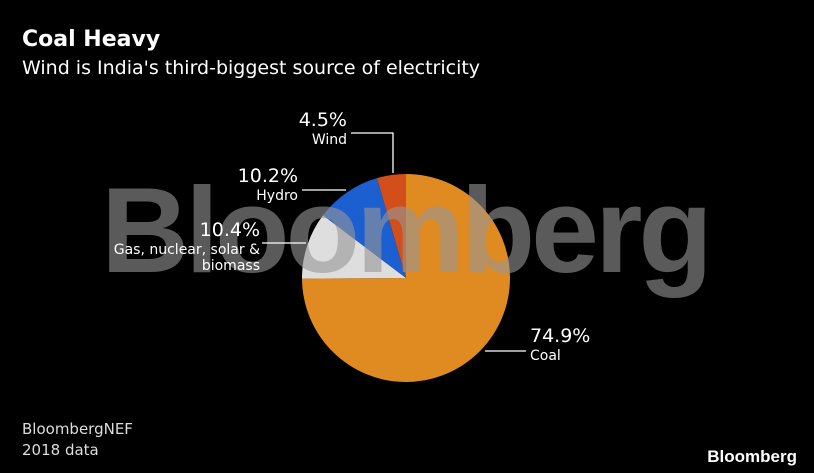 This screenshot has height=473, width=814. What do you see at coordinates (752, 456) in the screenshot?
I see `logo: Bloomberg` at bounding box center [752, 456].